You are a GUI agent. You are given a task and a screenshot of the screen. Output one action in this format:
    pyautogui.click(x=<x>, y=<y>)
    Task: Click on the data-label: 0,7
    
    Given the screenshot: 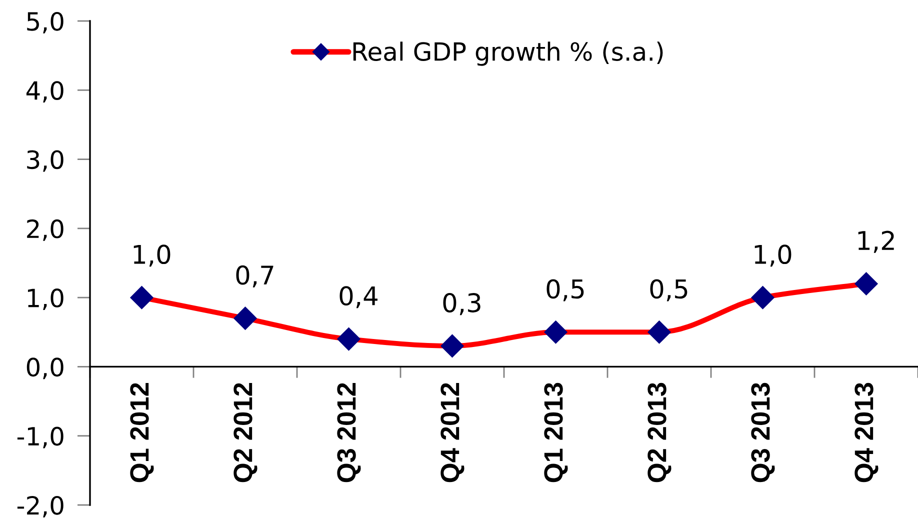 What is the action you would take?
    pyautogui.click(x=255, y=276)
    